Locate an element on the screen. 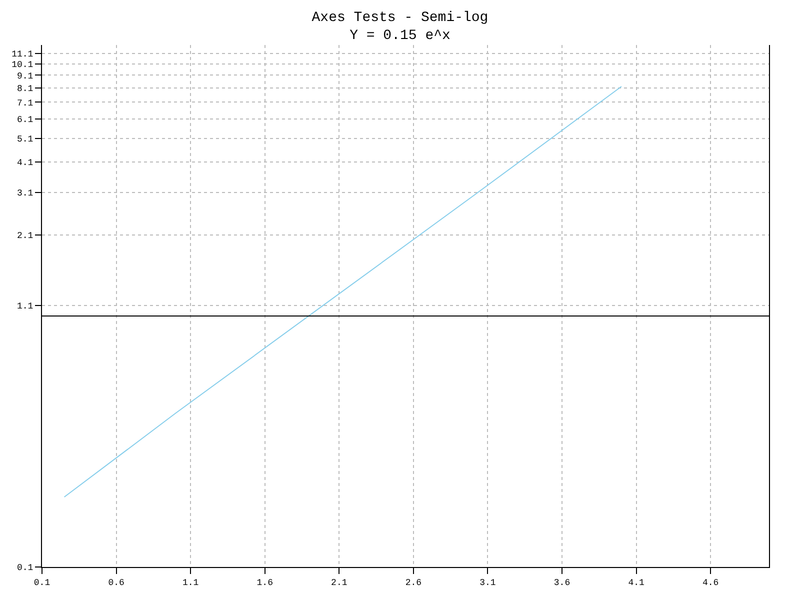 This screenshot has height=600, width=800. x-tick-label: 3.6 is located at coordinates (562, 583).